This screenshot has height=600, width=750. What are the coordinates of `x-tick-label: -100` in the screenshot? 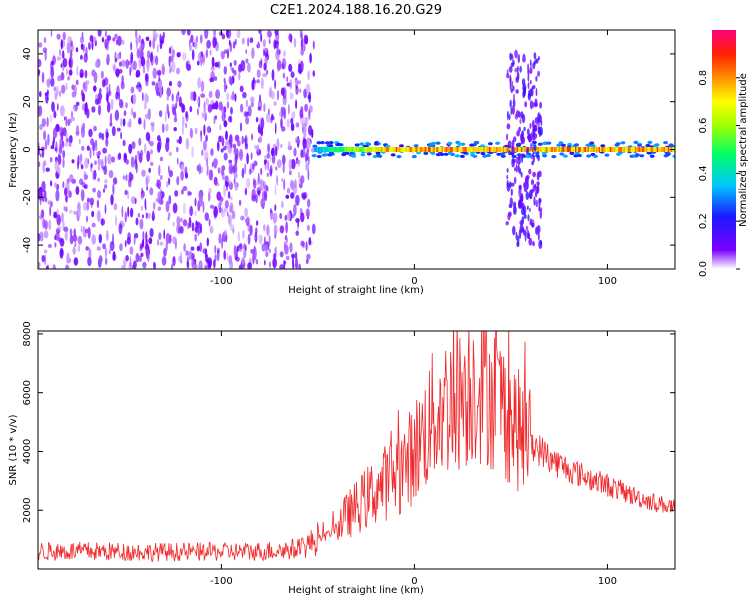 It's located at (221, 581).